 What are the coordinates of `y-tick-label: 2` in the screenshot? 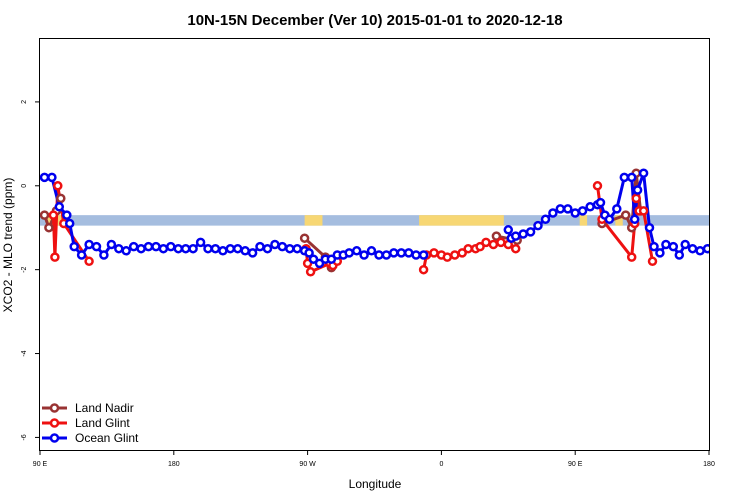 It's located at (24, 102).